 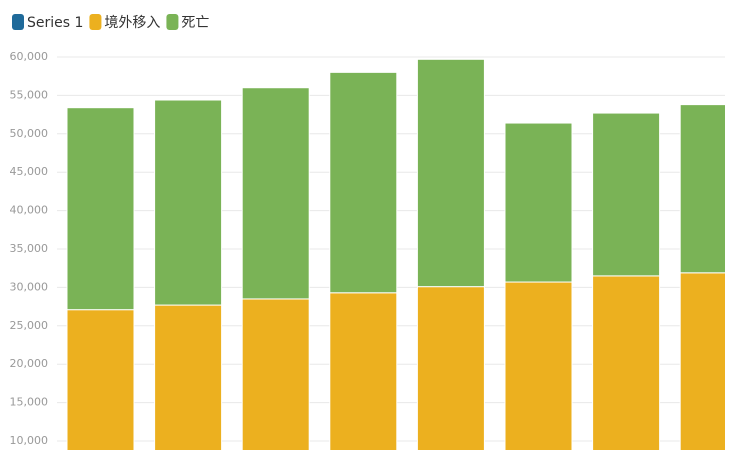 What do you see at coordinates (29, 210) in the screenshot?
I see `y-tick-label: 40,000` at bounding box center [29, 210].